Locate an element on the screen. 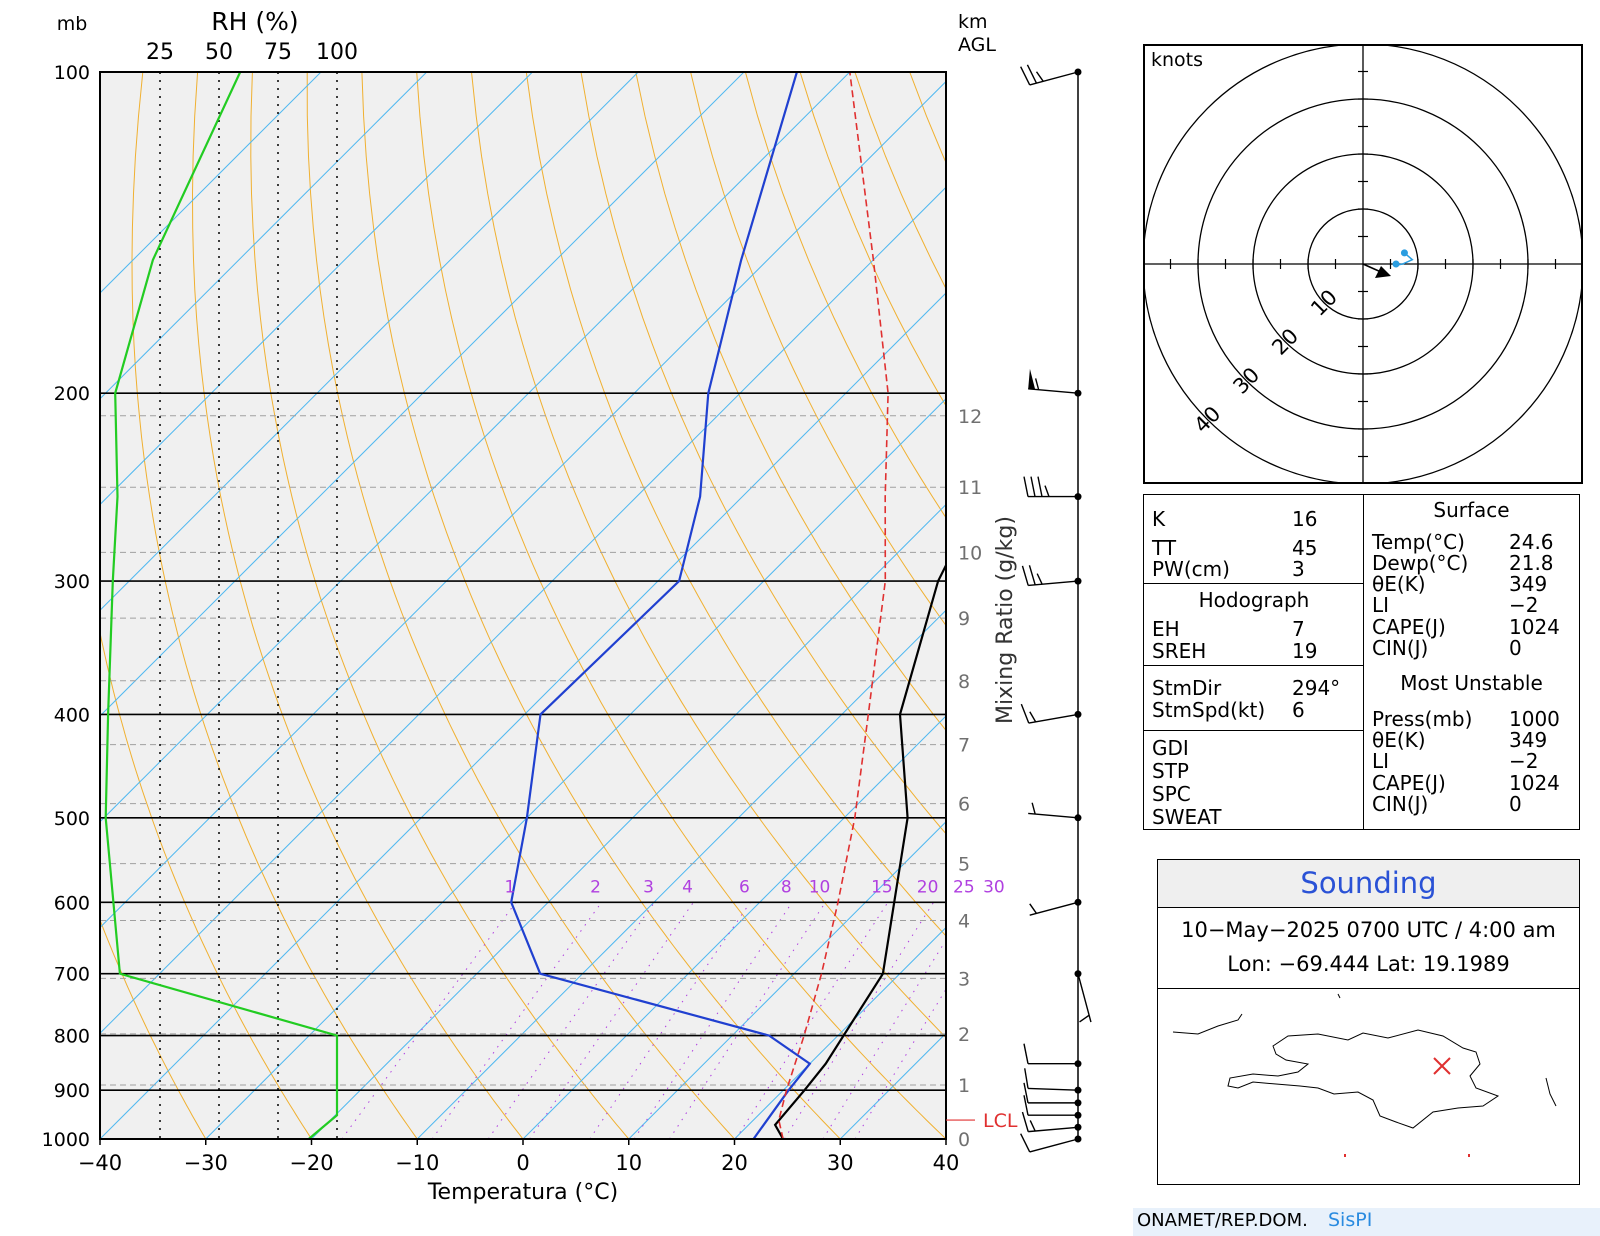 The height and width of the screenshot is (1236, 1600). mu-cin-label: CIN(J) is located at coordinates (1400, 804).